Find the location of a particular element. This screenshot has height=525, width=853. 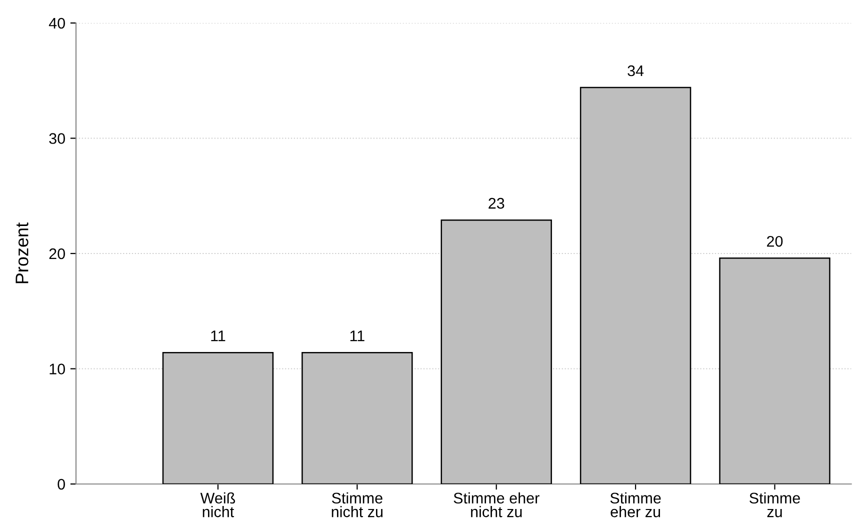

y-tick-label: 0 is located at coordinates (61, 484).